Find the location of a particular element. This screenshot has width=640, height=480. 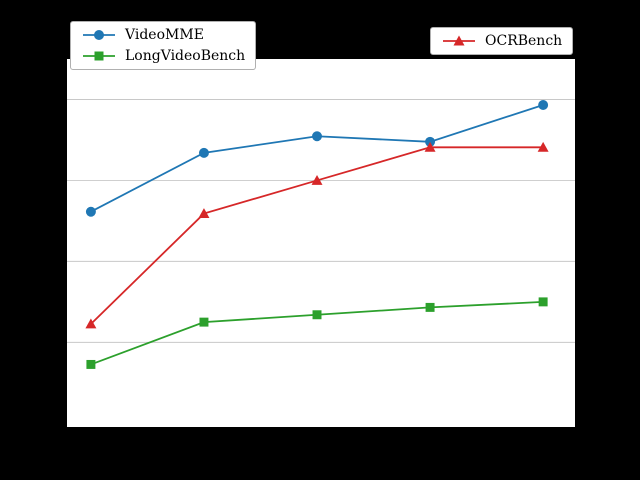

legend-item-videomme: VideoMME is located at coordinates (163, 35).